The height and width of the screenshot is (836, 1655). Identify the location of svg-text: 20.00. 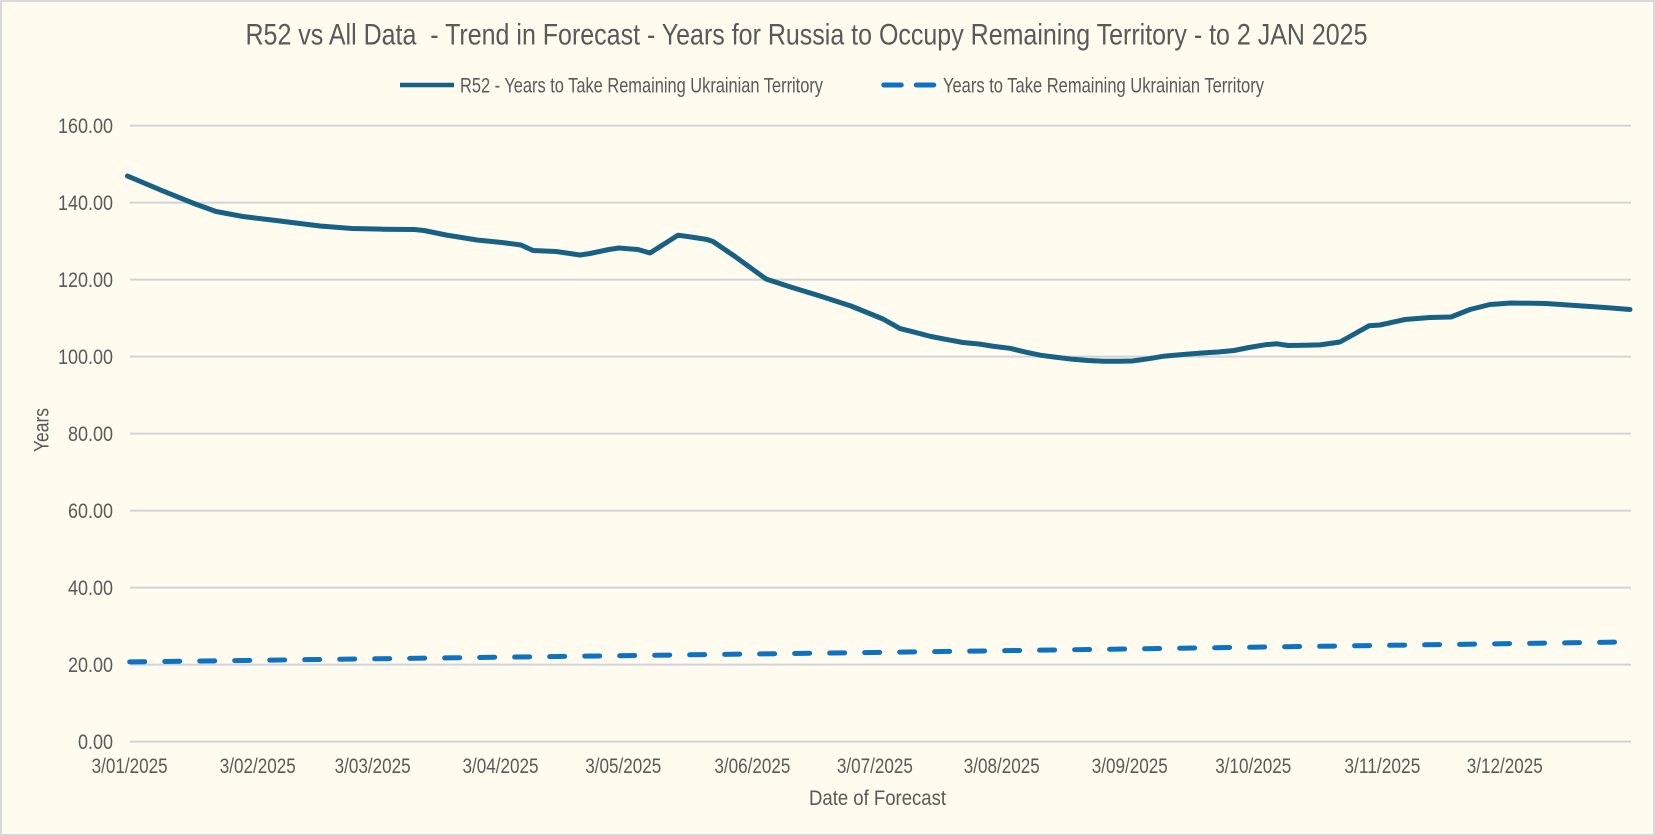
(90, 665).